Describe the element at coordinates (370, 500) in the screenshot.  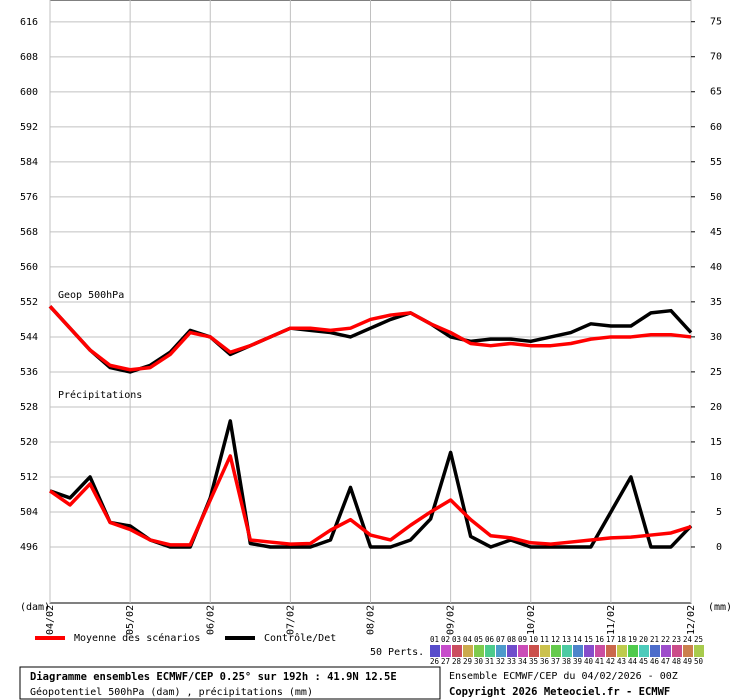
I see `precip-line` at that location.